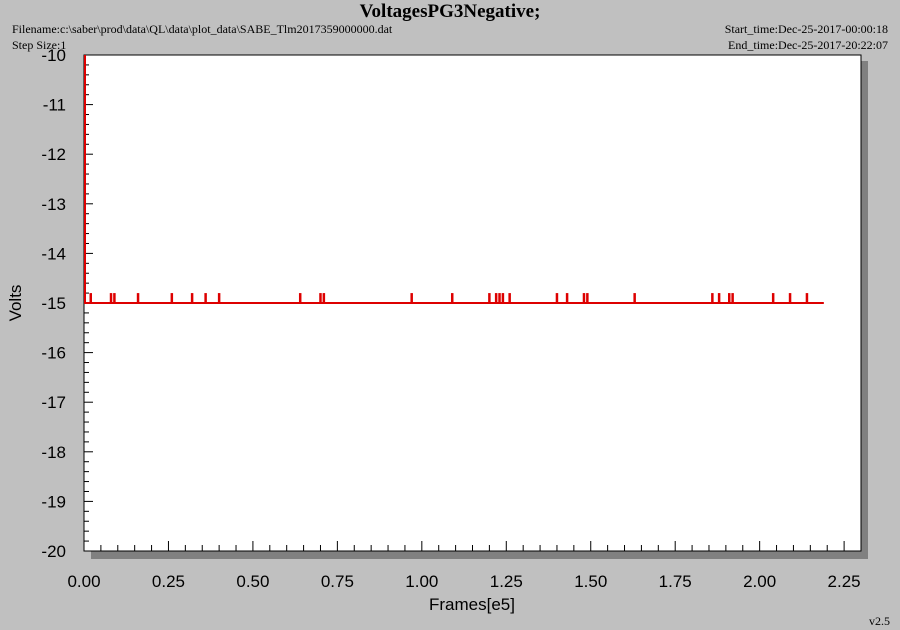  I want to click on y-axis: -10 -11 -12 -13 -14 -15 -16 -17 -18 -19 -20, so click(67, 303).